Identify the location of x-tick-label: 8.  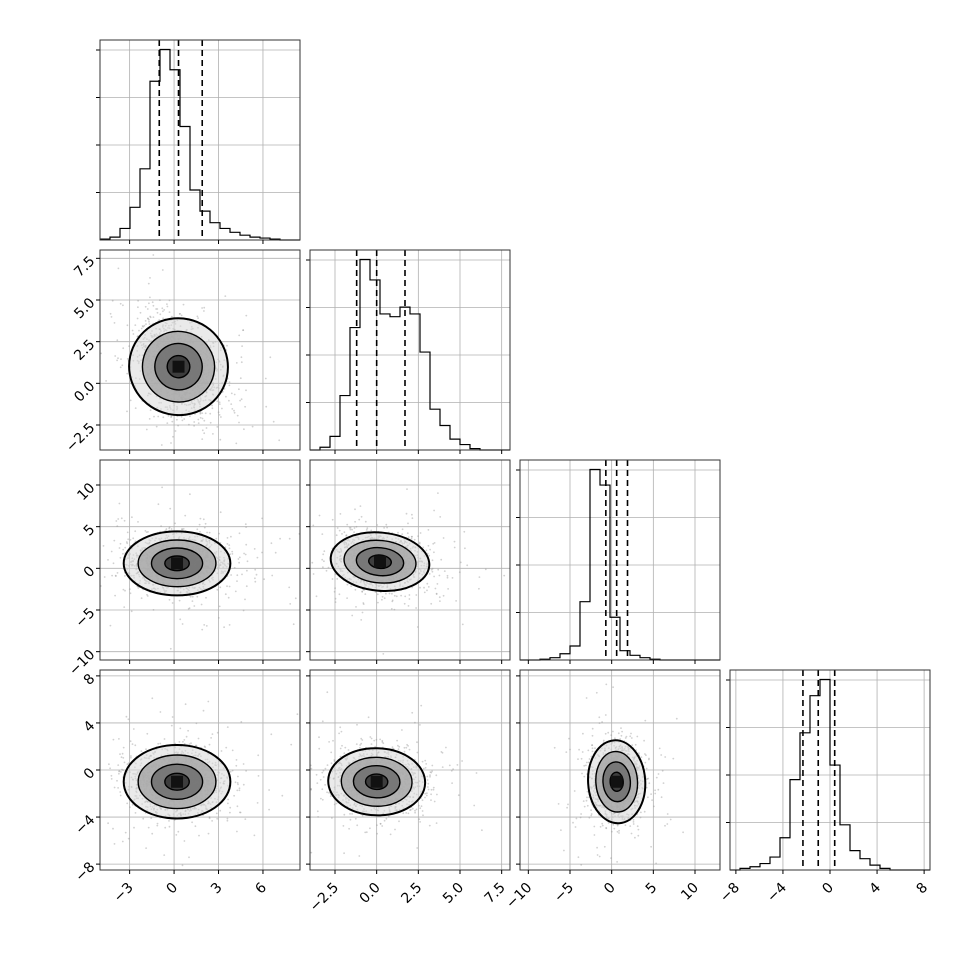
(923, 889).